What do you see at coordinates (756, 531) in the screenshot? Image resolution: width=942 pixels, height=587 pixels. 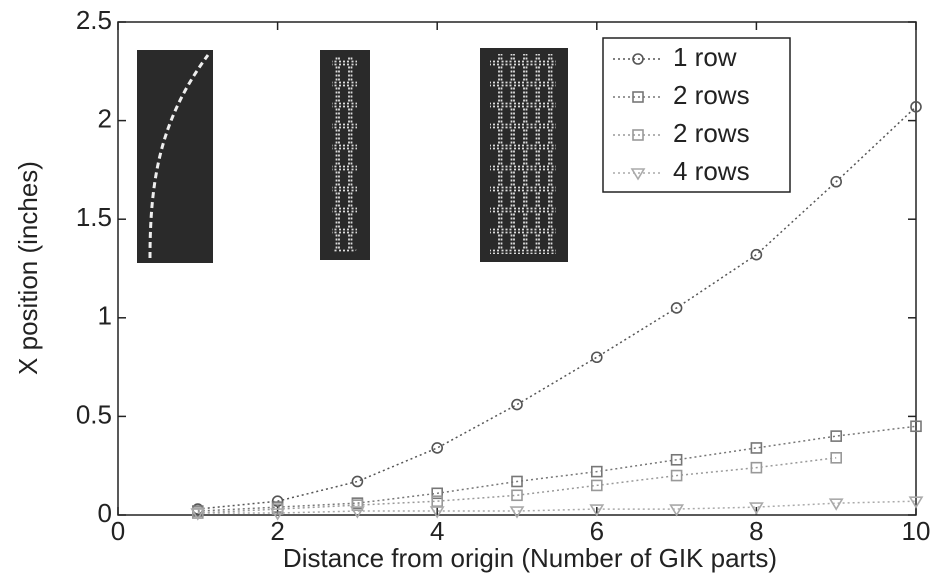 I see `x-tick-label: 8` at bounding box center [756, 531].